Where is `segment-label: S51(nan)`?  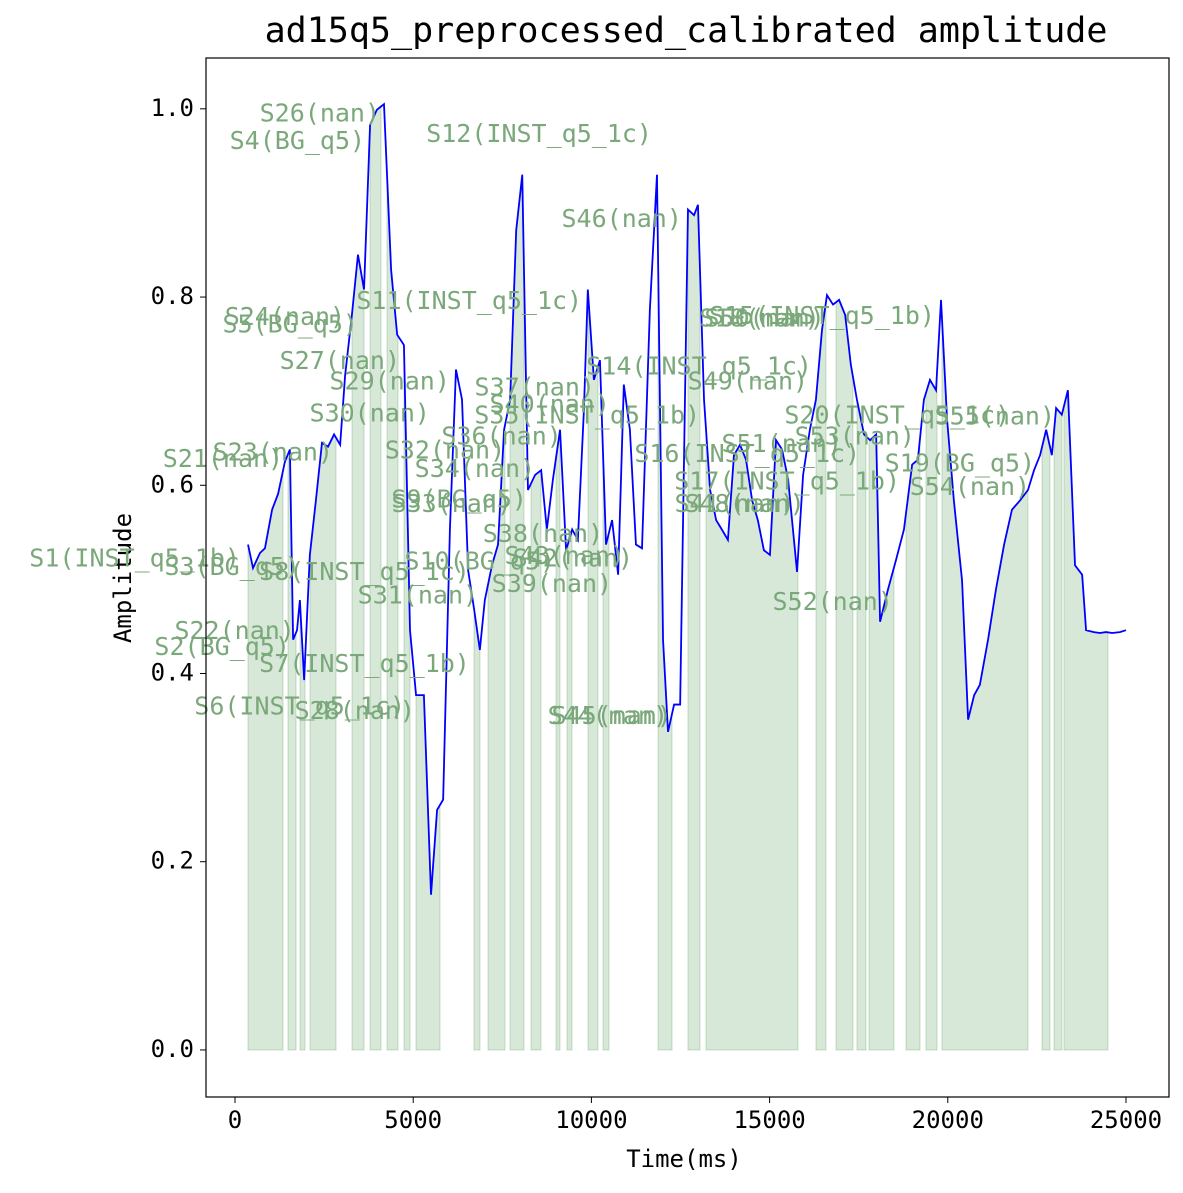 segment-label: S51(nan) is located at coordinates (782, 443).